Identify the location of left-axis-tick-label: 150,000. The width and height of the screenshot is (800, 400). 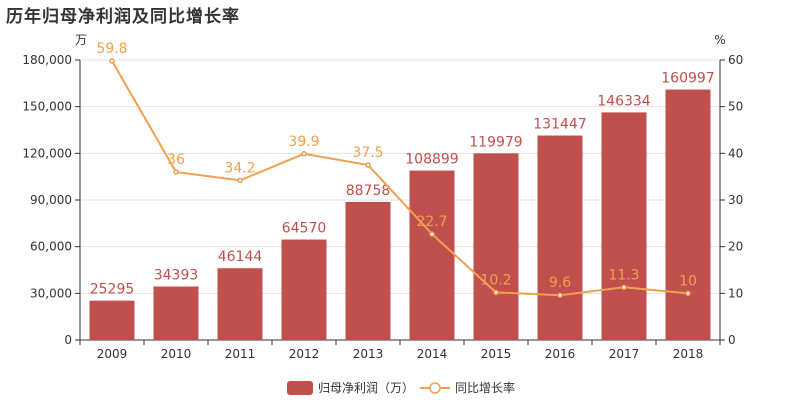
(47, 107).